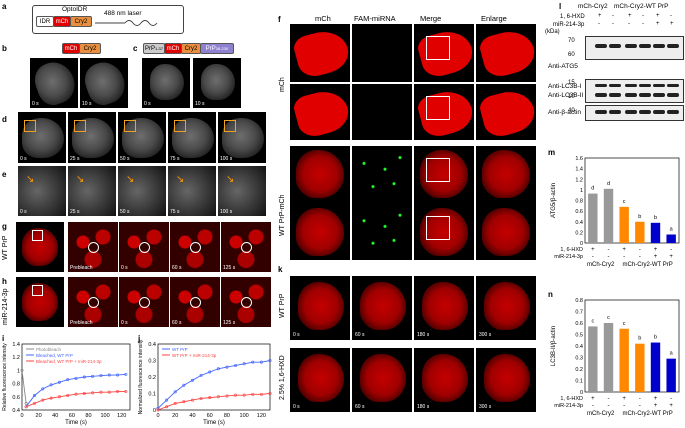  I want to click on panel-label-h: h, so click(4, 281).